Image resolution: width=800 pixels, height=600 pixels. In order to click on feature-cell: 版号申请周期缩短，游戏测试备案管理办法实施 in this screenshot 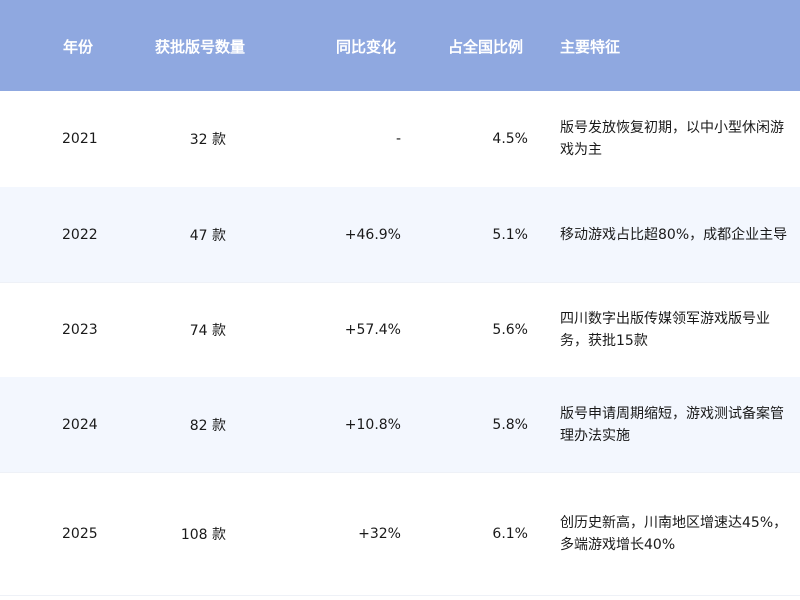, I will do `click(672, 424)`.